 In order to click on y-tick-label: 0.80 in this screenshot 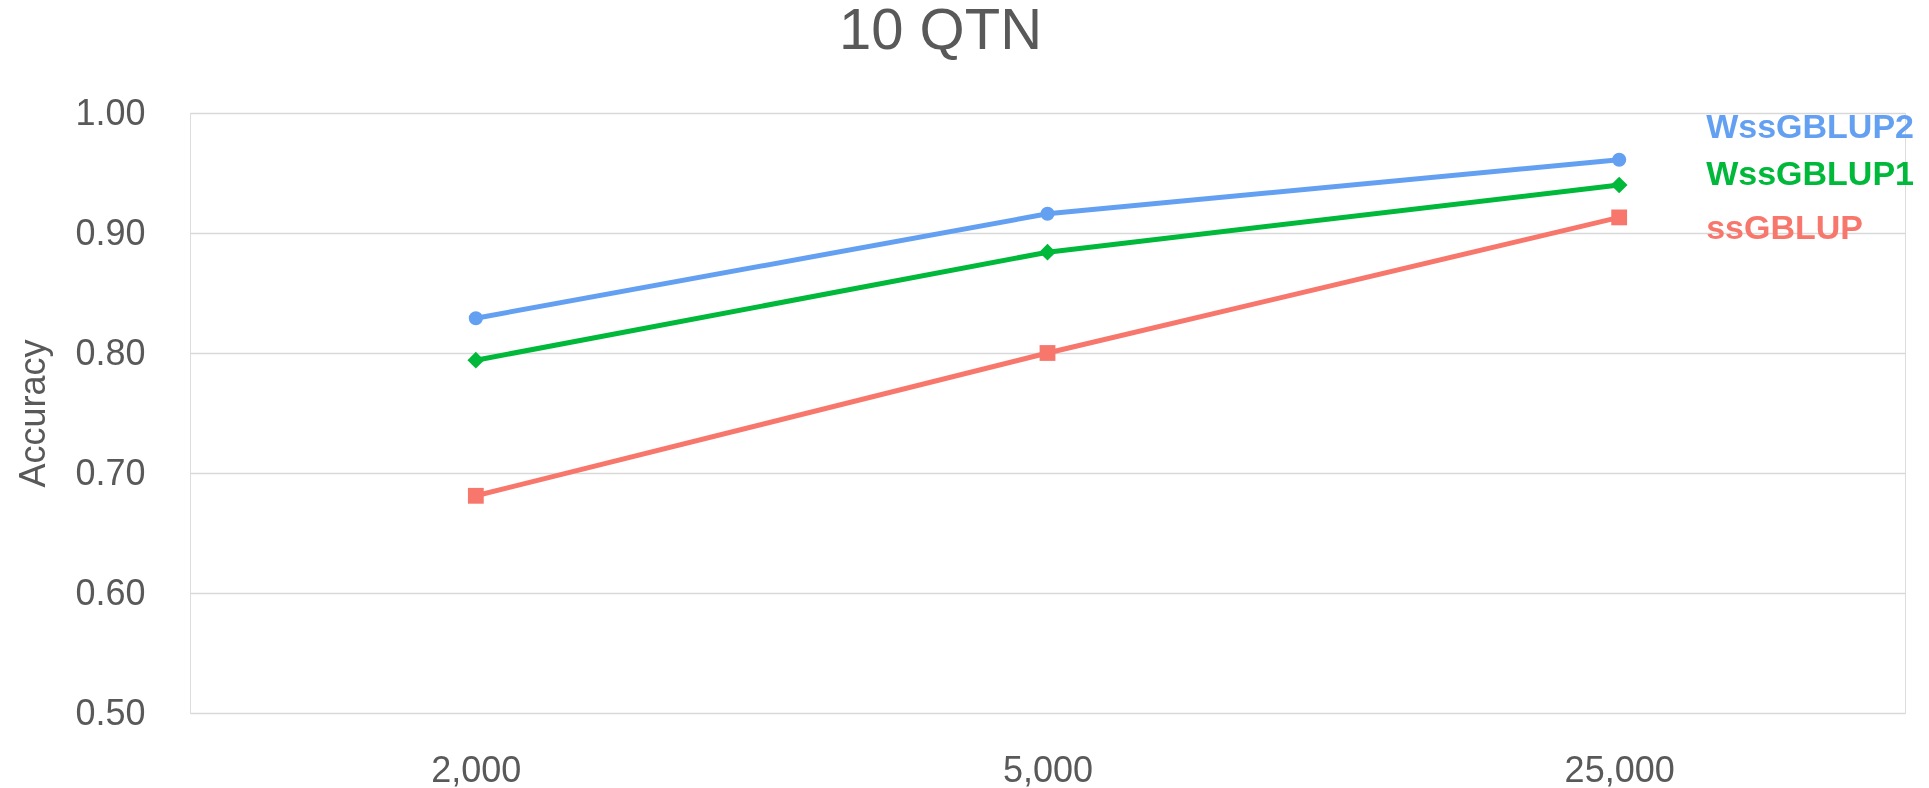, I will do `click(110, 352)`.